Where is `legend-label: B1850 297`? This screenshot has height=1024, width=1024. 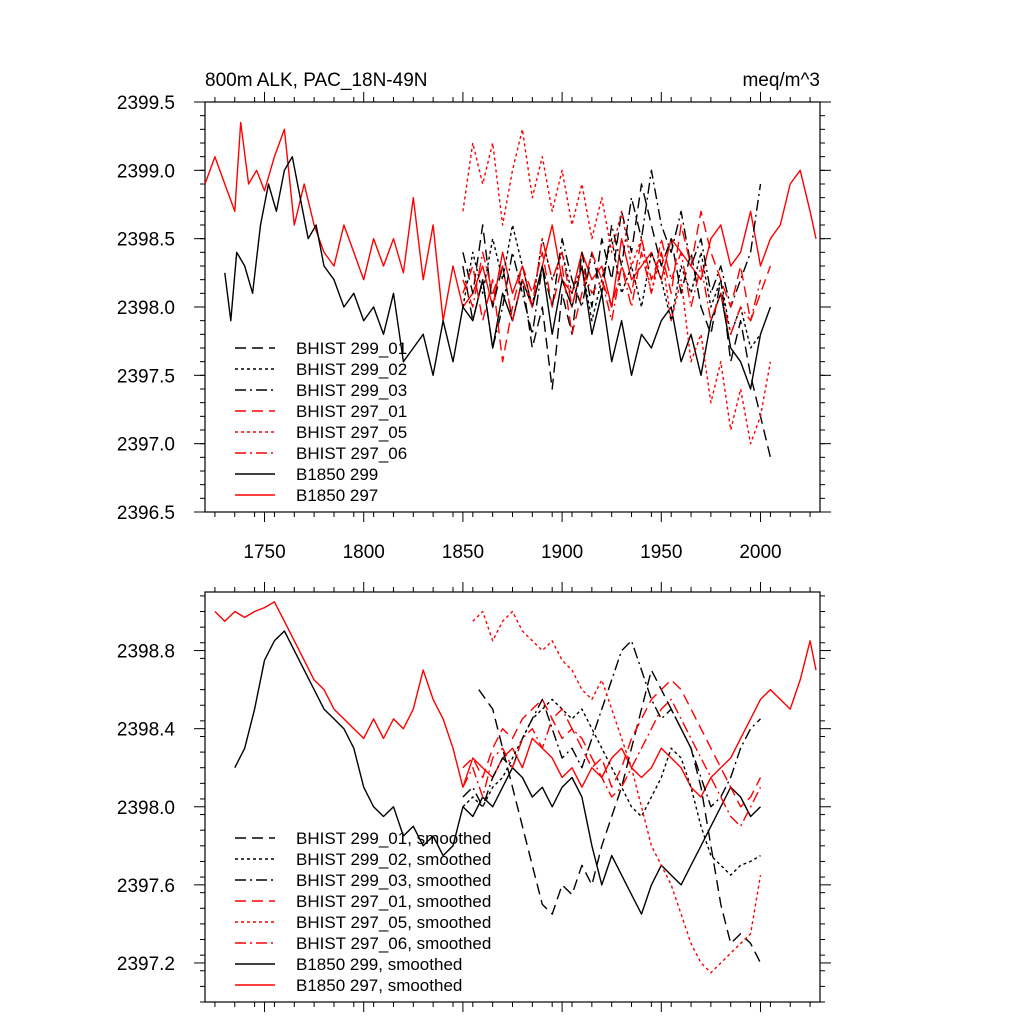 legend-label: B1850 297 is located at coordinates (337, 495).